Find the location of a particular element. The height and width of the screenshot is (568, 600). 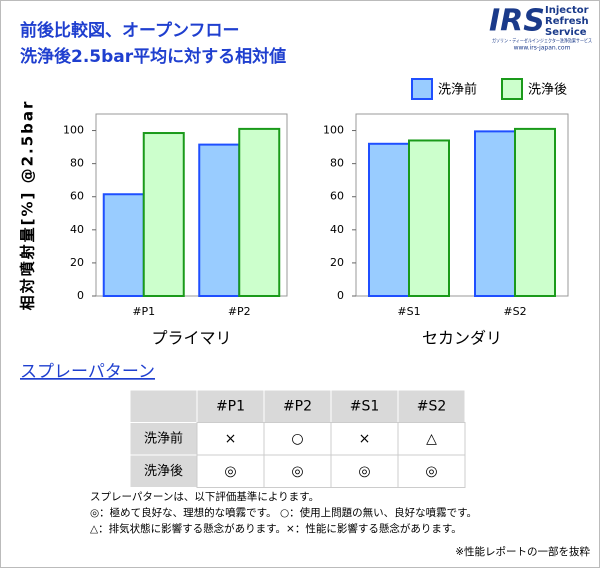

footnote: ※性能レポートの一部を抜粋 is located at coordinates (522, 551).